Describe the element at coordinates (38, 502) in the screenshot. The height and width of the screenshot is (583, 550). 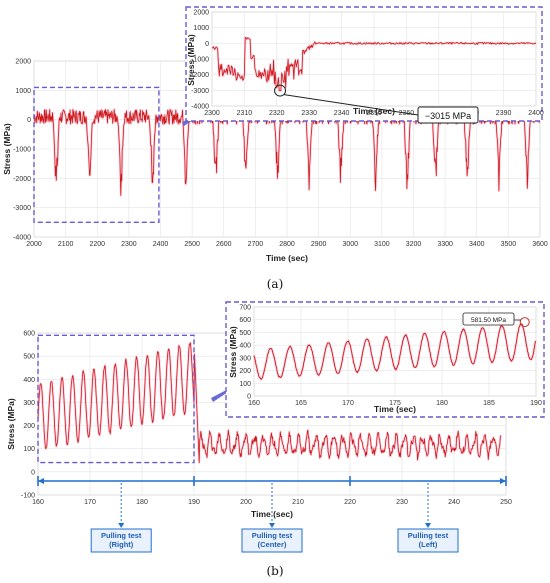
I see `b-x-tick-label: 160` at that location.